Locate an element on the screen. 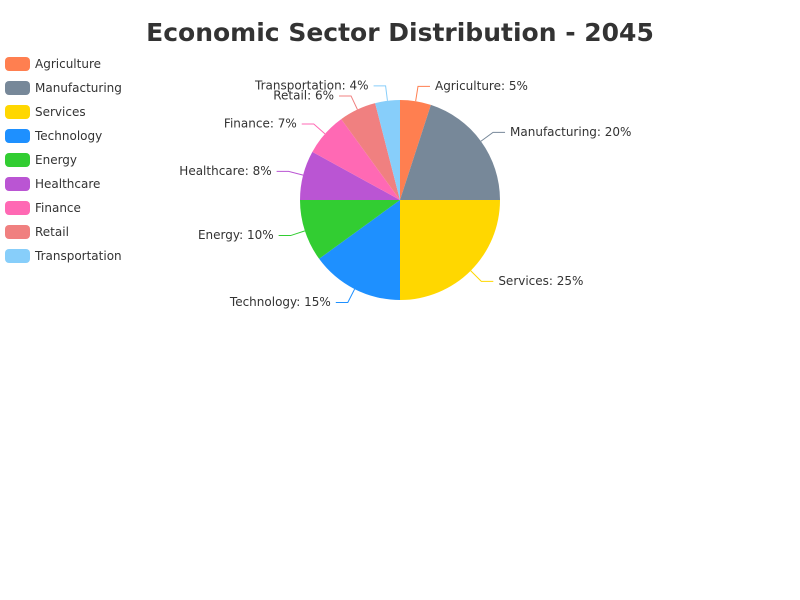 The width and height of the screenshot is (800, 600). pie-leader-line-technology is located at coordinates (345, 295).